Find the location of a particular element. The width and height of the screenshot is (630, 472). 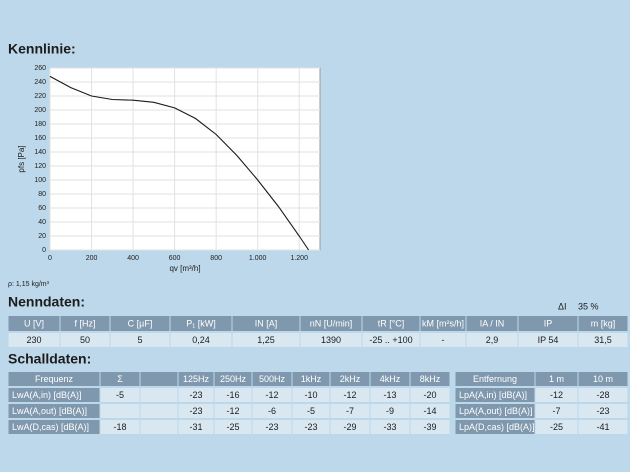

y-axis-label: pfs [Pa] is located at coordinates (21, 158).